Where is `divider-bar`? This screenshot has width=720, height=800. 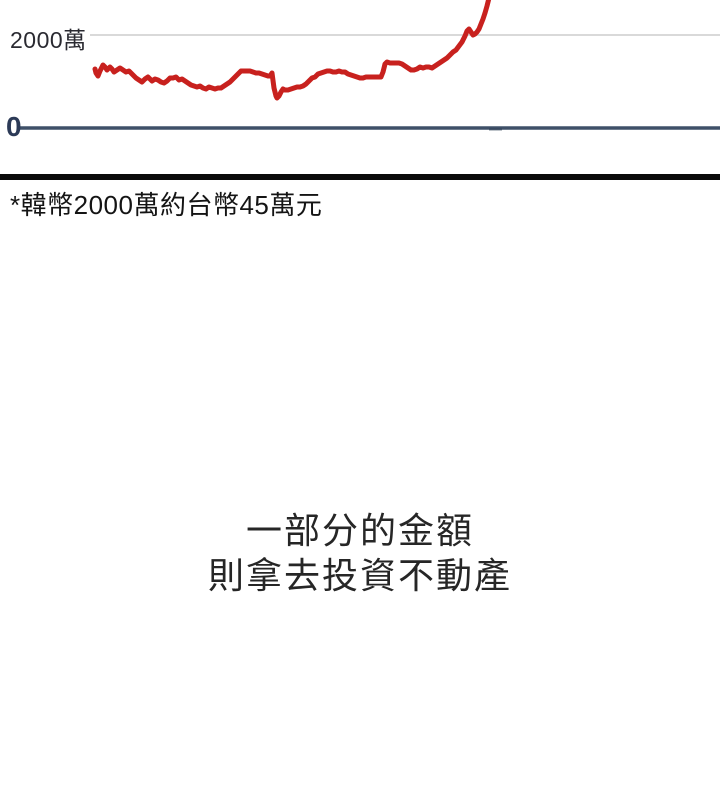 divider-bar is located at coordinates (360, 177).